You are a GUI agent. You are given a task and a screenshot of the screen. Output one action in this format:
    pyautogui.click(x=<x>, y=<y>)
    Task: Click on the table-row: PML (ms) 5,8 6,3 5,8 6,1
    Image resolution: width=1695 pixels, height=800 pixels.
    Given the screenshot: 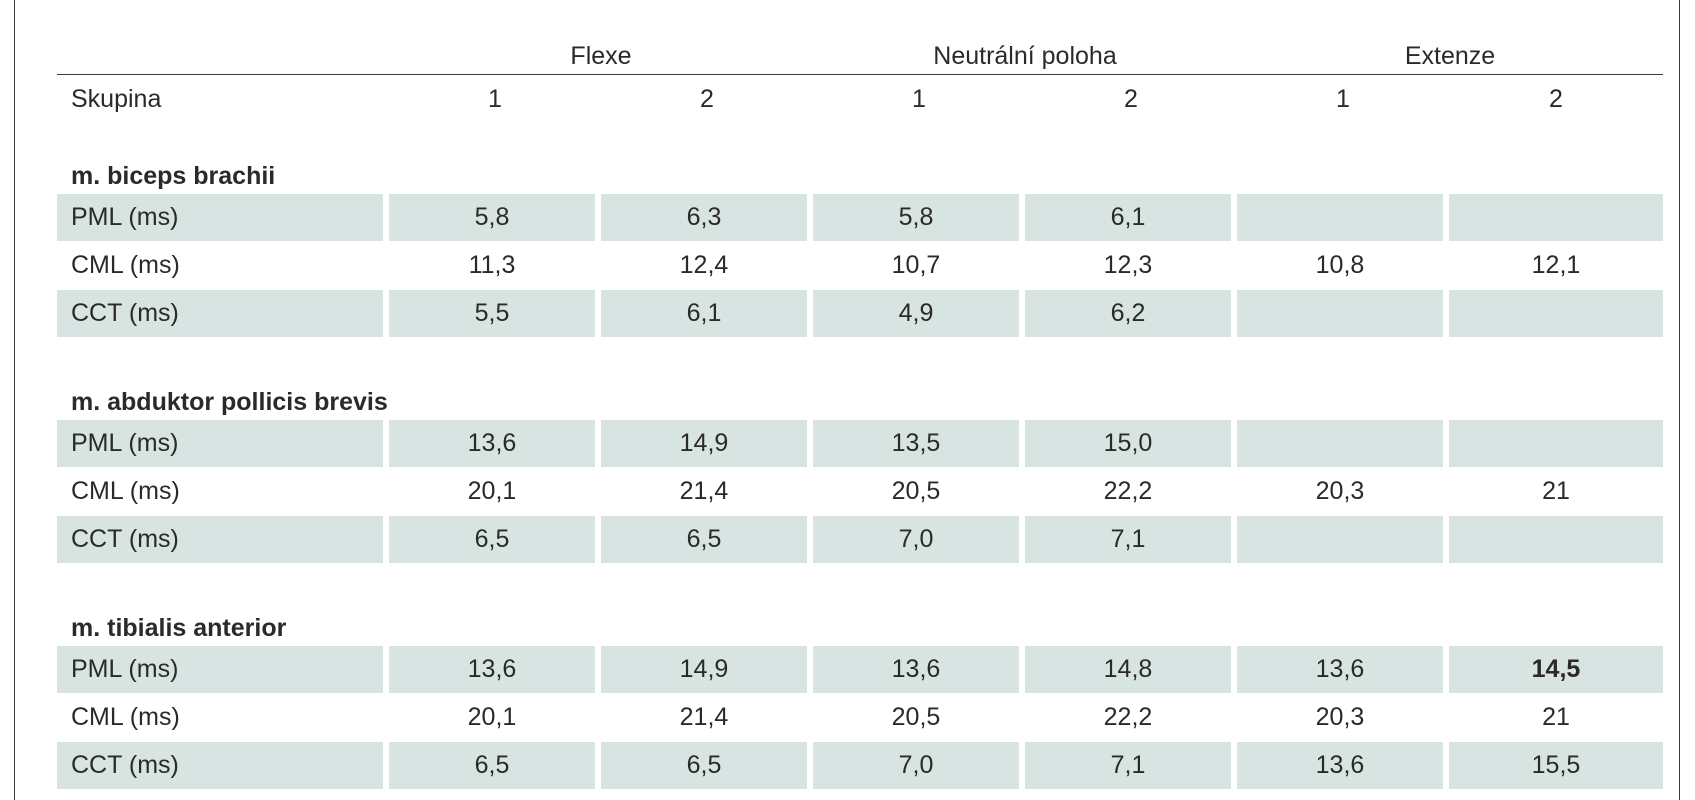 What is the action you would take?
    pyautogui.click(x=860, y=217)
    